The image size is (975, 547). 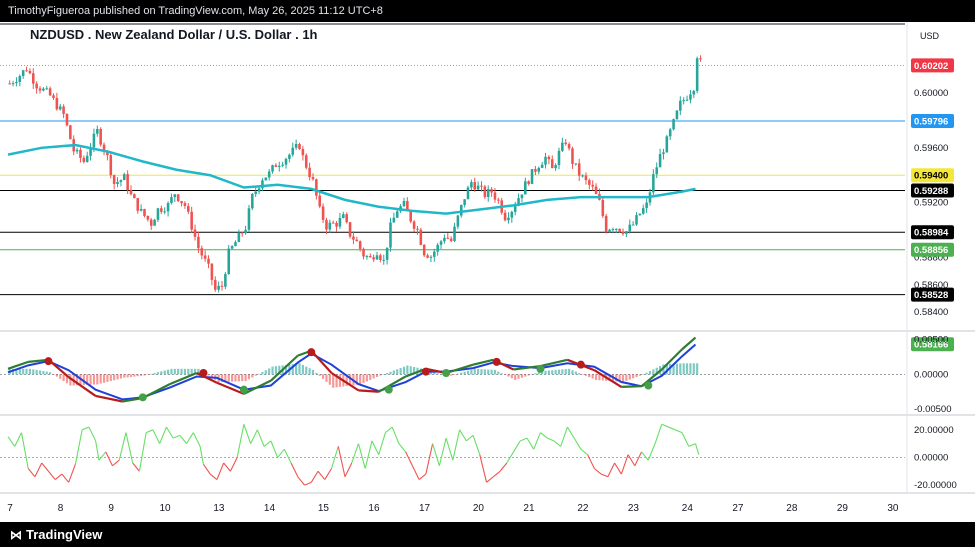 What do you see at coordinates (56, 534) in the screenshot?
I see `tradingview-logo: ⋈ TradingView` at bounding box center [56, 534].